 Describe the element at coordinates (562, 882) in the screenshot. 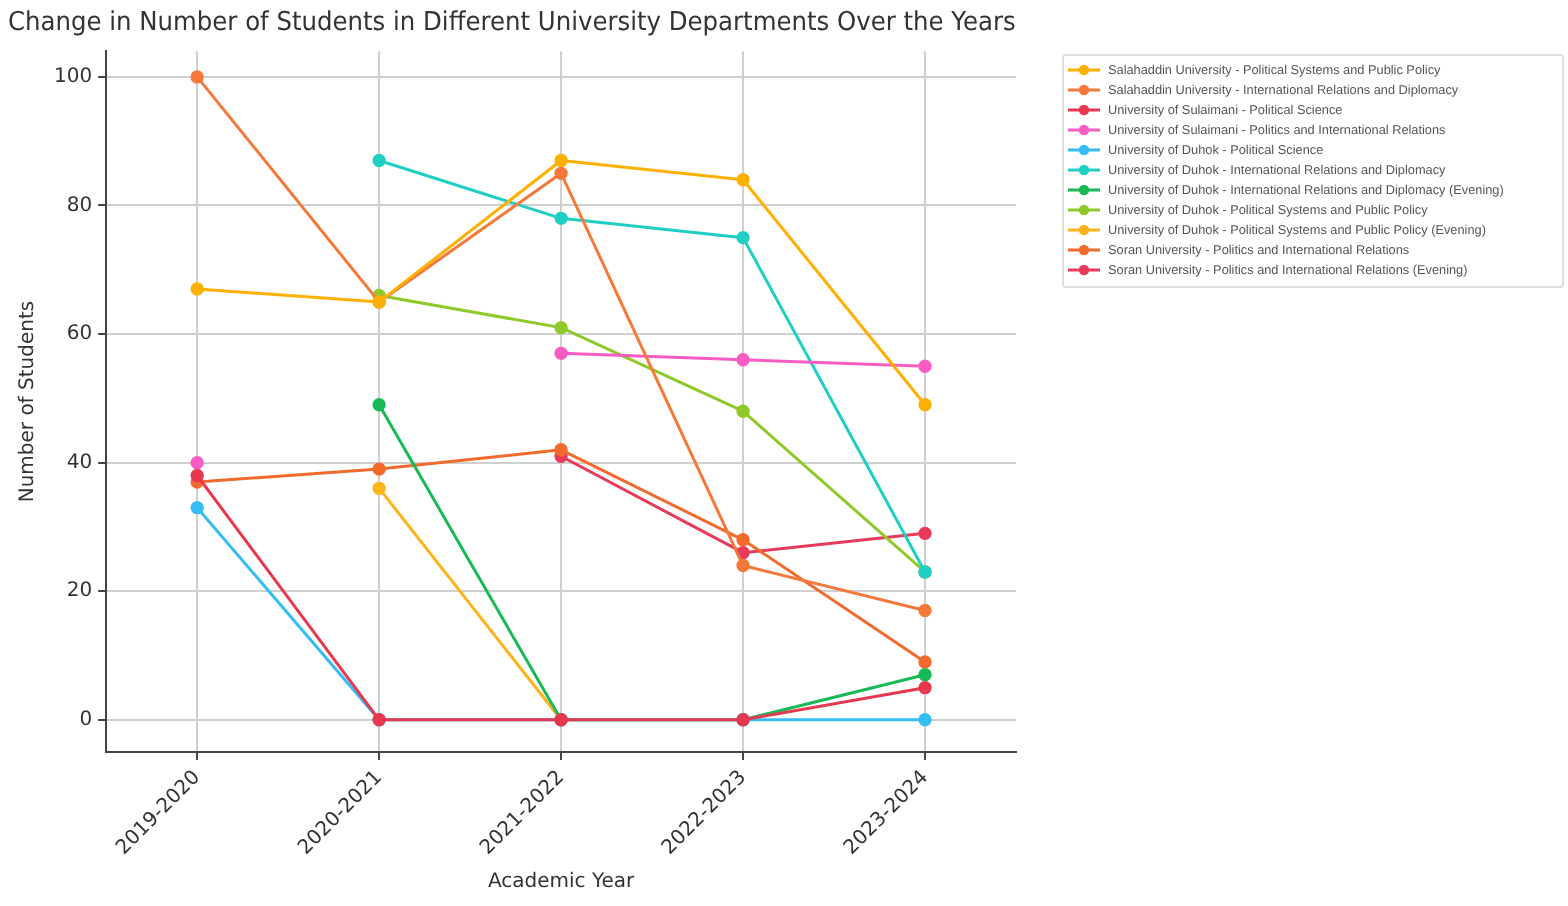

I see `x-axis-title: Academic Year` at that location.